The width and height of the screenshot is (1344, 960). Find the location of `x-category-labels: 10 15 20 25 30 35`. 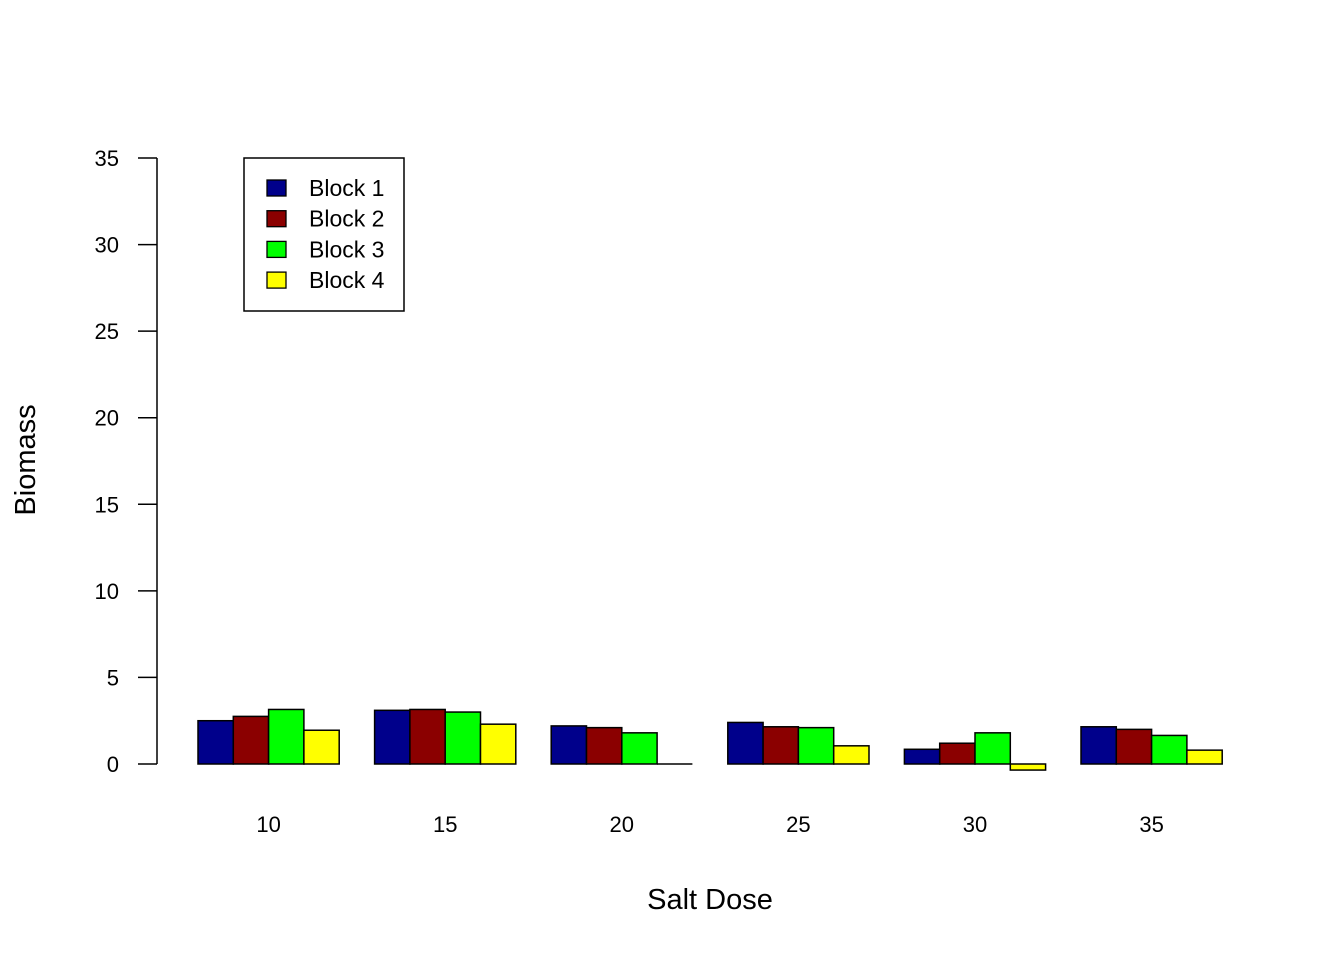

x-category-labels: 10 15 20 25 30 35 is located at coordinates (709, 824).